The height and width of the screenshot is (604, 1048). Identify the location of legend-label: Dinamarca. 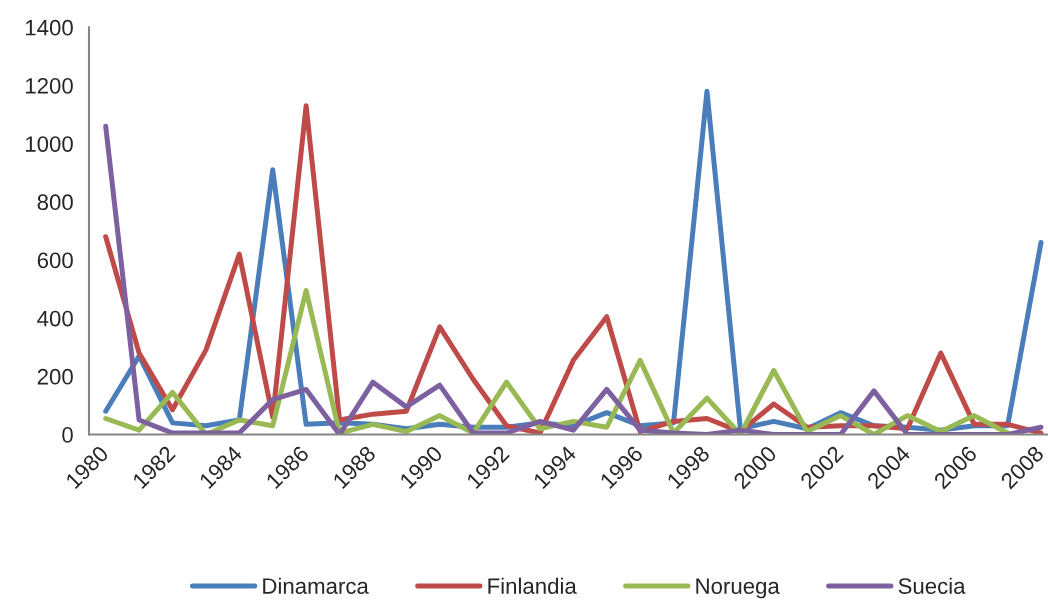
(316, 585).